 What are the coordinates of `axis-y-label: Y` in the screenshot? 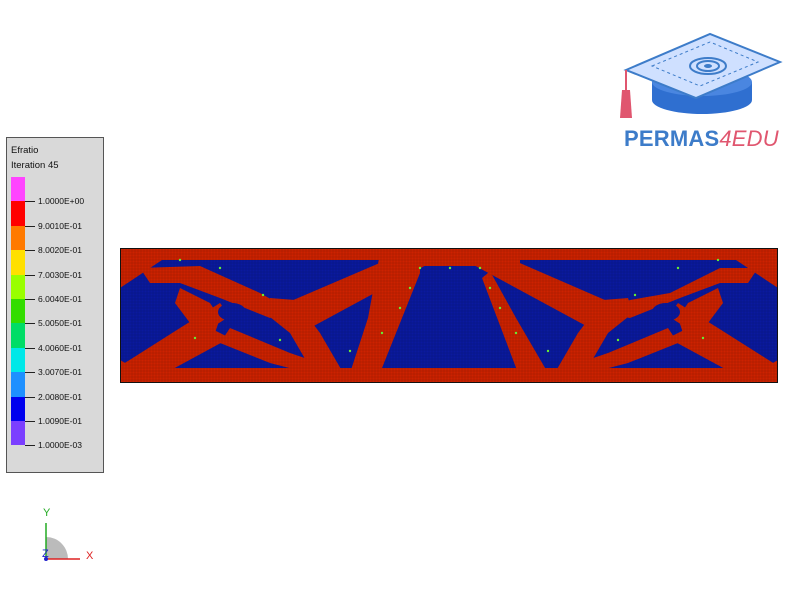 It's located at (47, 513).